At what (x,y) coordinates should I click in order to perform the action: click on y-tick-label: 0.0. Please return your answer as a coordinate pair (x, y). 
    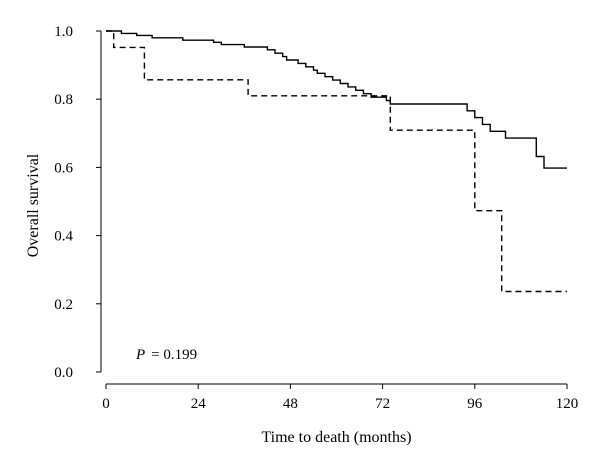
    Looking at the image, I should click on (63, 373).